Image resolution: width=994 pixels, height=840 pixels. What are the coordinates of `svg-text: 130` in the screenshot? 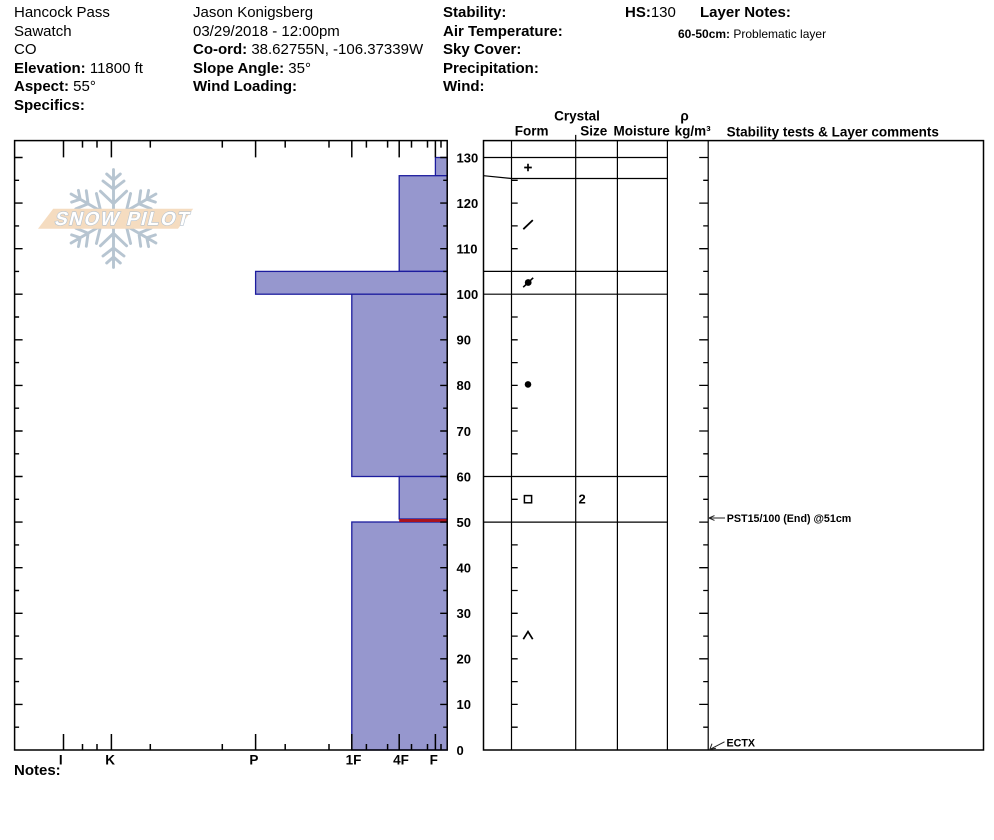 It's located at (468, 157).